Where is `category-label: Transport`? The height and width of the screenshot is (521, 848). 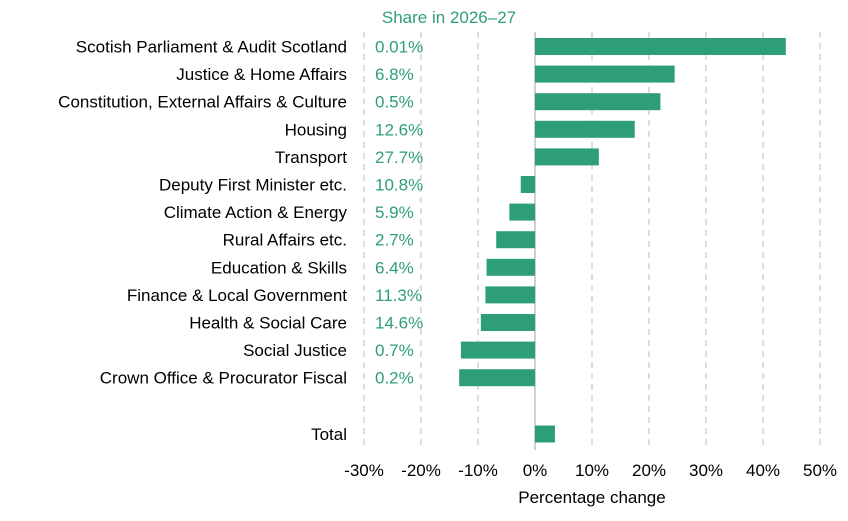
category-label: Transport is located at coordinates (311, 157).